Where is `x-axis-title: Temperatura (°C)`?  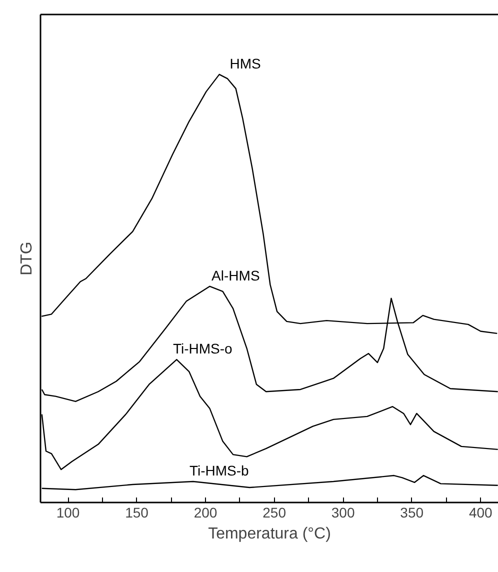 x-axis-title: Temperatura (°C) is located at coordinates (269, 534).